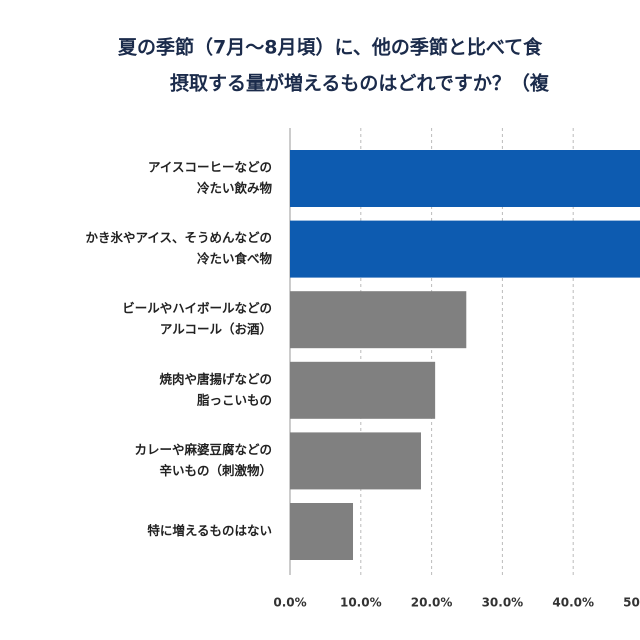  What do you see at coordinates (361, 603) in the screenshot?
I see `x-tick-label: 10.0%` at bounding box center [361, 603].